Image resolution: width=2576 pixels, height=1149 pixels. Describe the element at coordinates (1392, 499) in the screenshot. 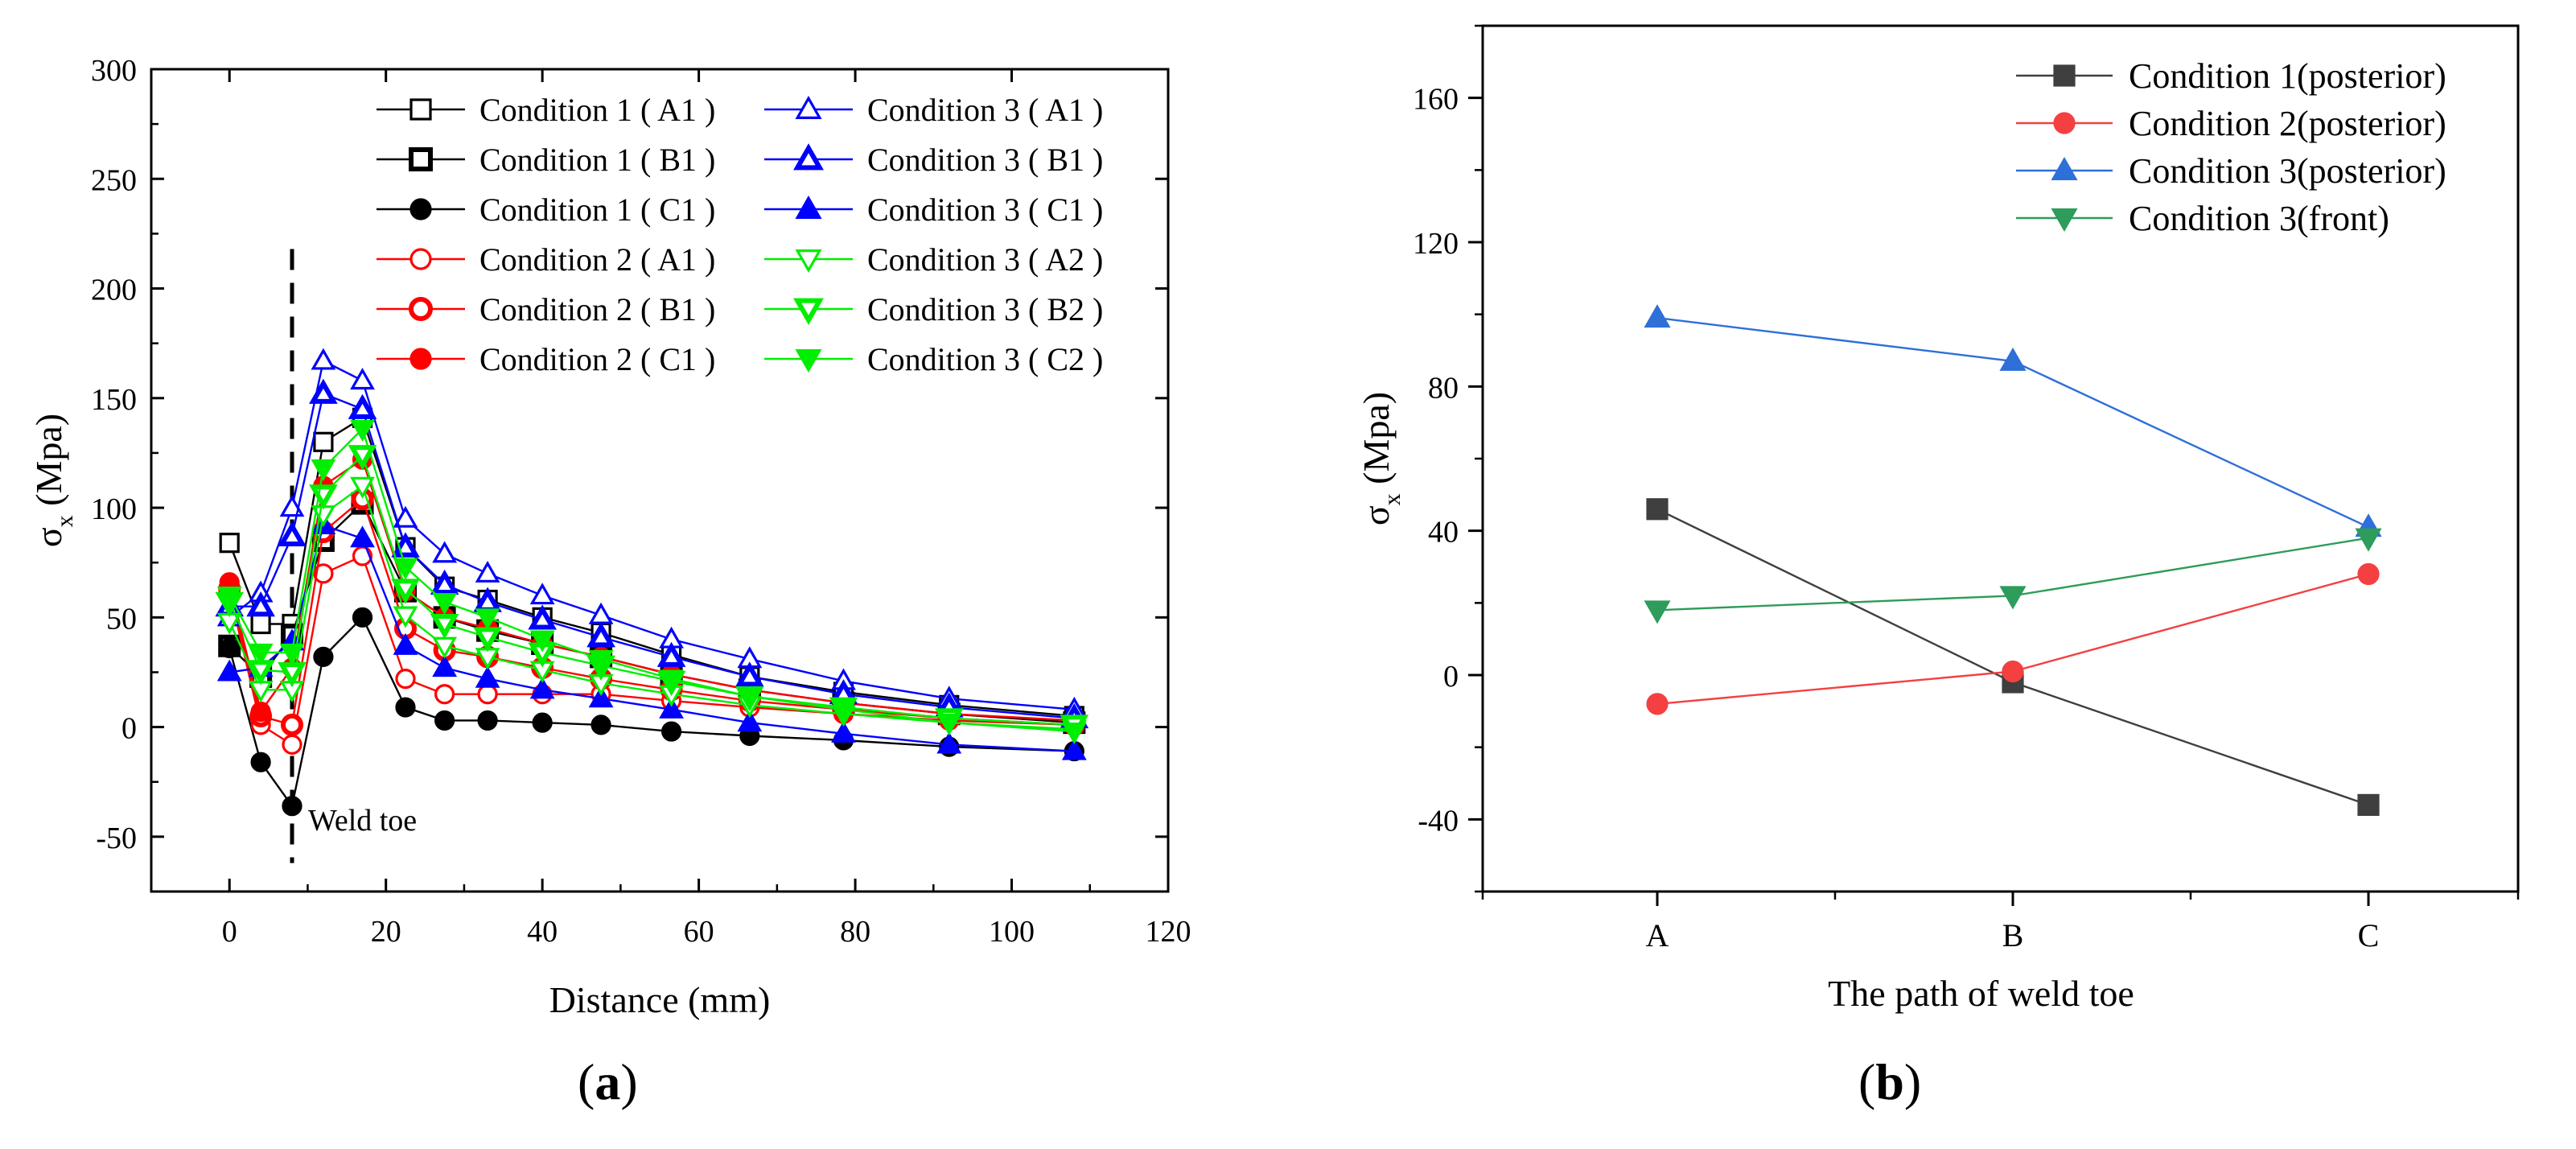

I see `chart-b-y-label-subscript: x` at that location.